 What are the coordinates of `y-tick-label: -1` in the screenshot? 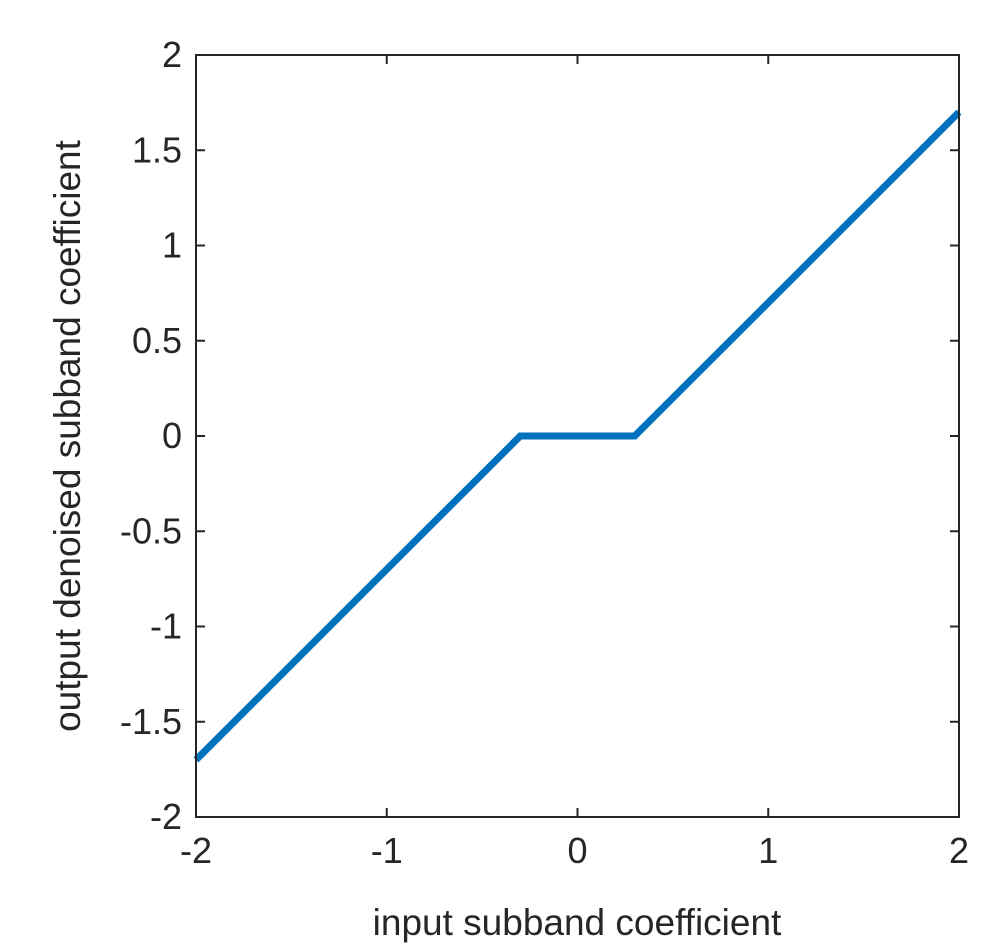 It's located at (166, 626).